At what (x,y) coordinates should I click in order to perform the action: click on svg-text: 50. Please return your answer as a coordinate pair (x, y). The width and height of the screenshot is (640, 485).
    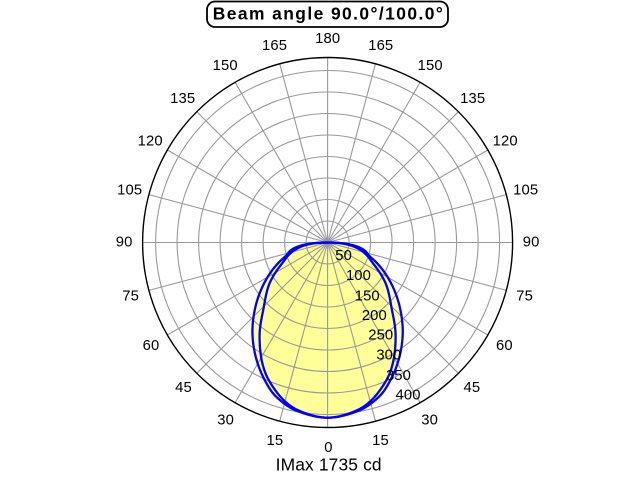
    Looking at the image, I should click on (343, 256).